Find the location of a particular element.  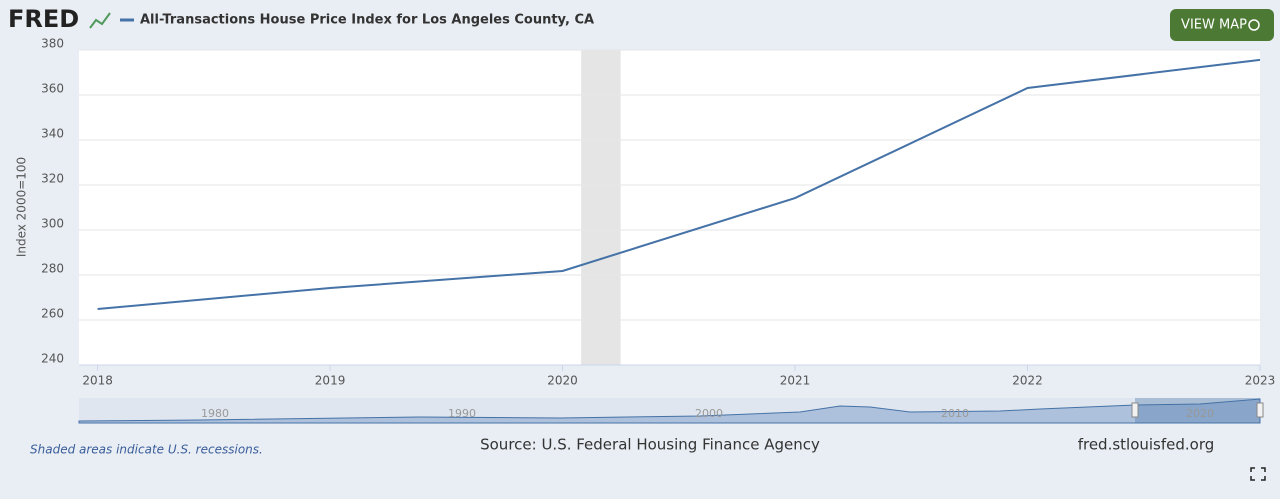

navigator-label: 2020 is located at coordinates (1200, 413).